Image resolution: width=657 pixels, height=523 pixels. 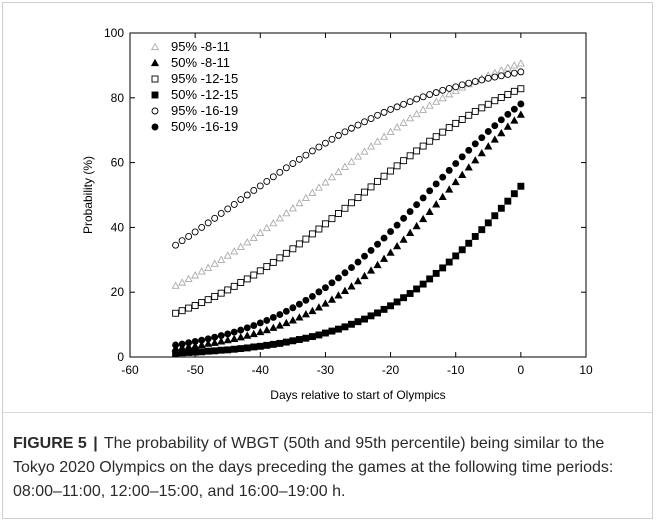 I want to click on x-tick-label: -60, so click(x=130, y=370).